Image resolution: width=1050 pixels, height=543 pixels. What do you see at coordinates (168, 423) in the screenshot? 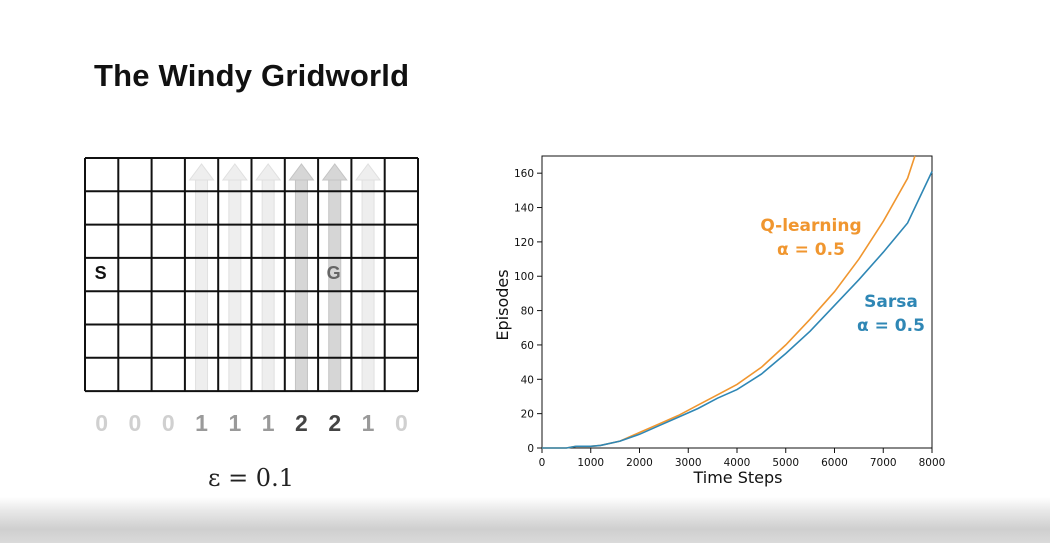
I see `wind-strength-2: 0` at bounding box center [168, 423].